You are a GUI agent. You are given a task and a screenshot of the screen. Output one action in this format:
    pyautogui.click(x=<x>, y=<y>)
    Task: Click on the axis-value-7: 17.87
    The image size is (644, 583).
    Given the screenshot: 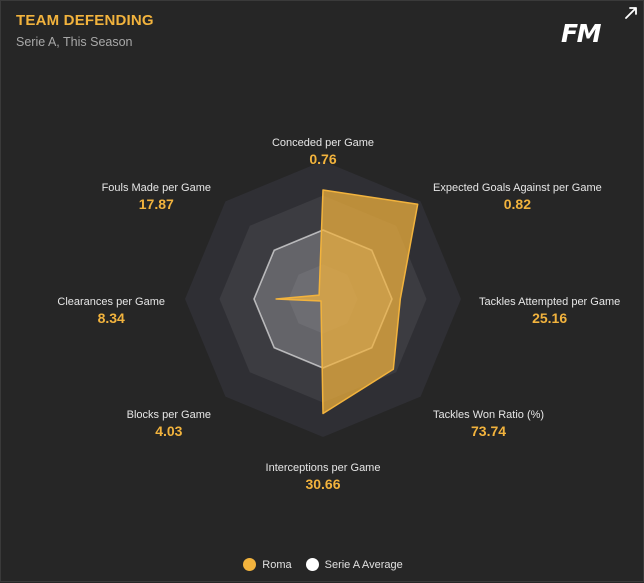 What is the action you would take?
    pyautogui.click(x=156, y=204)
    